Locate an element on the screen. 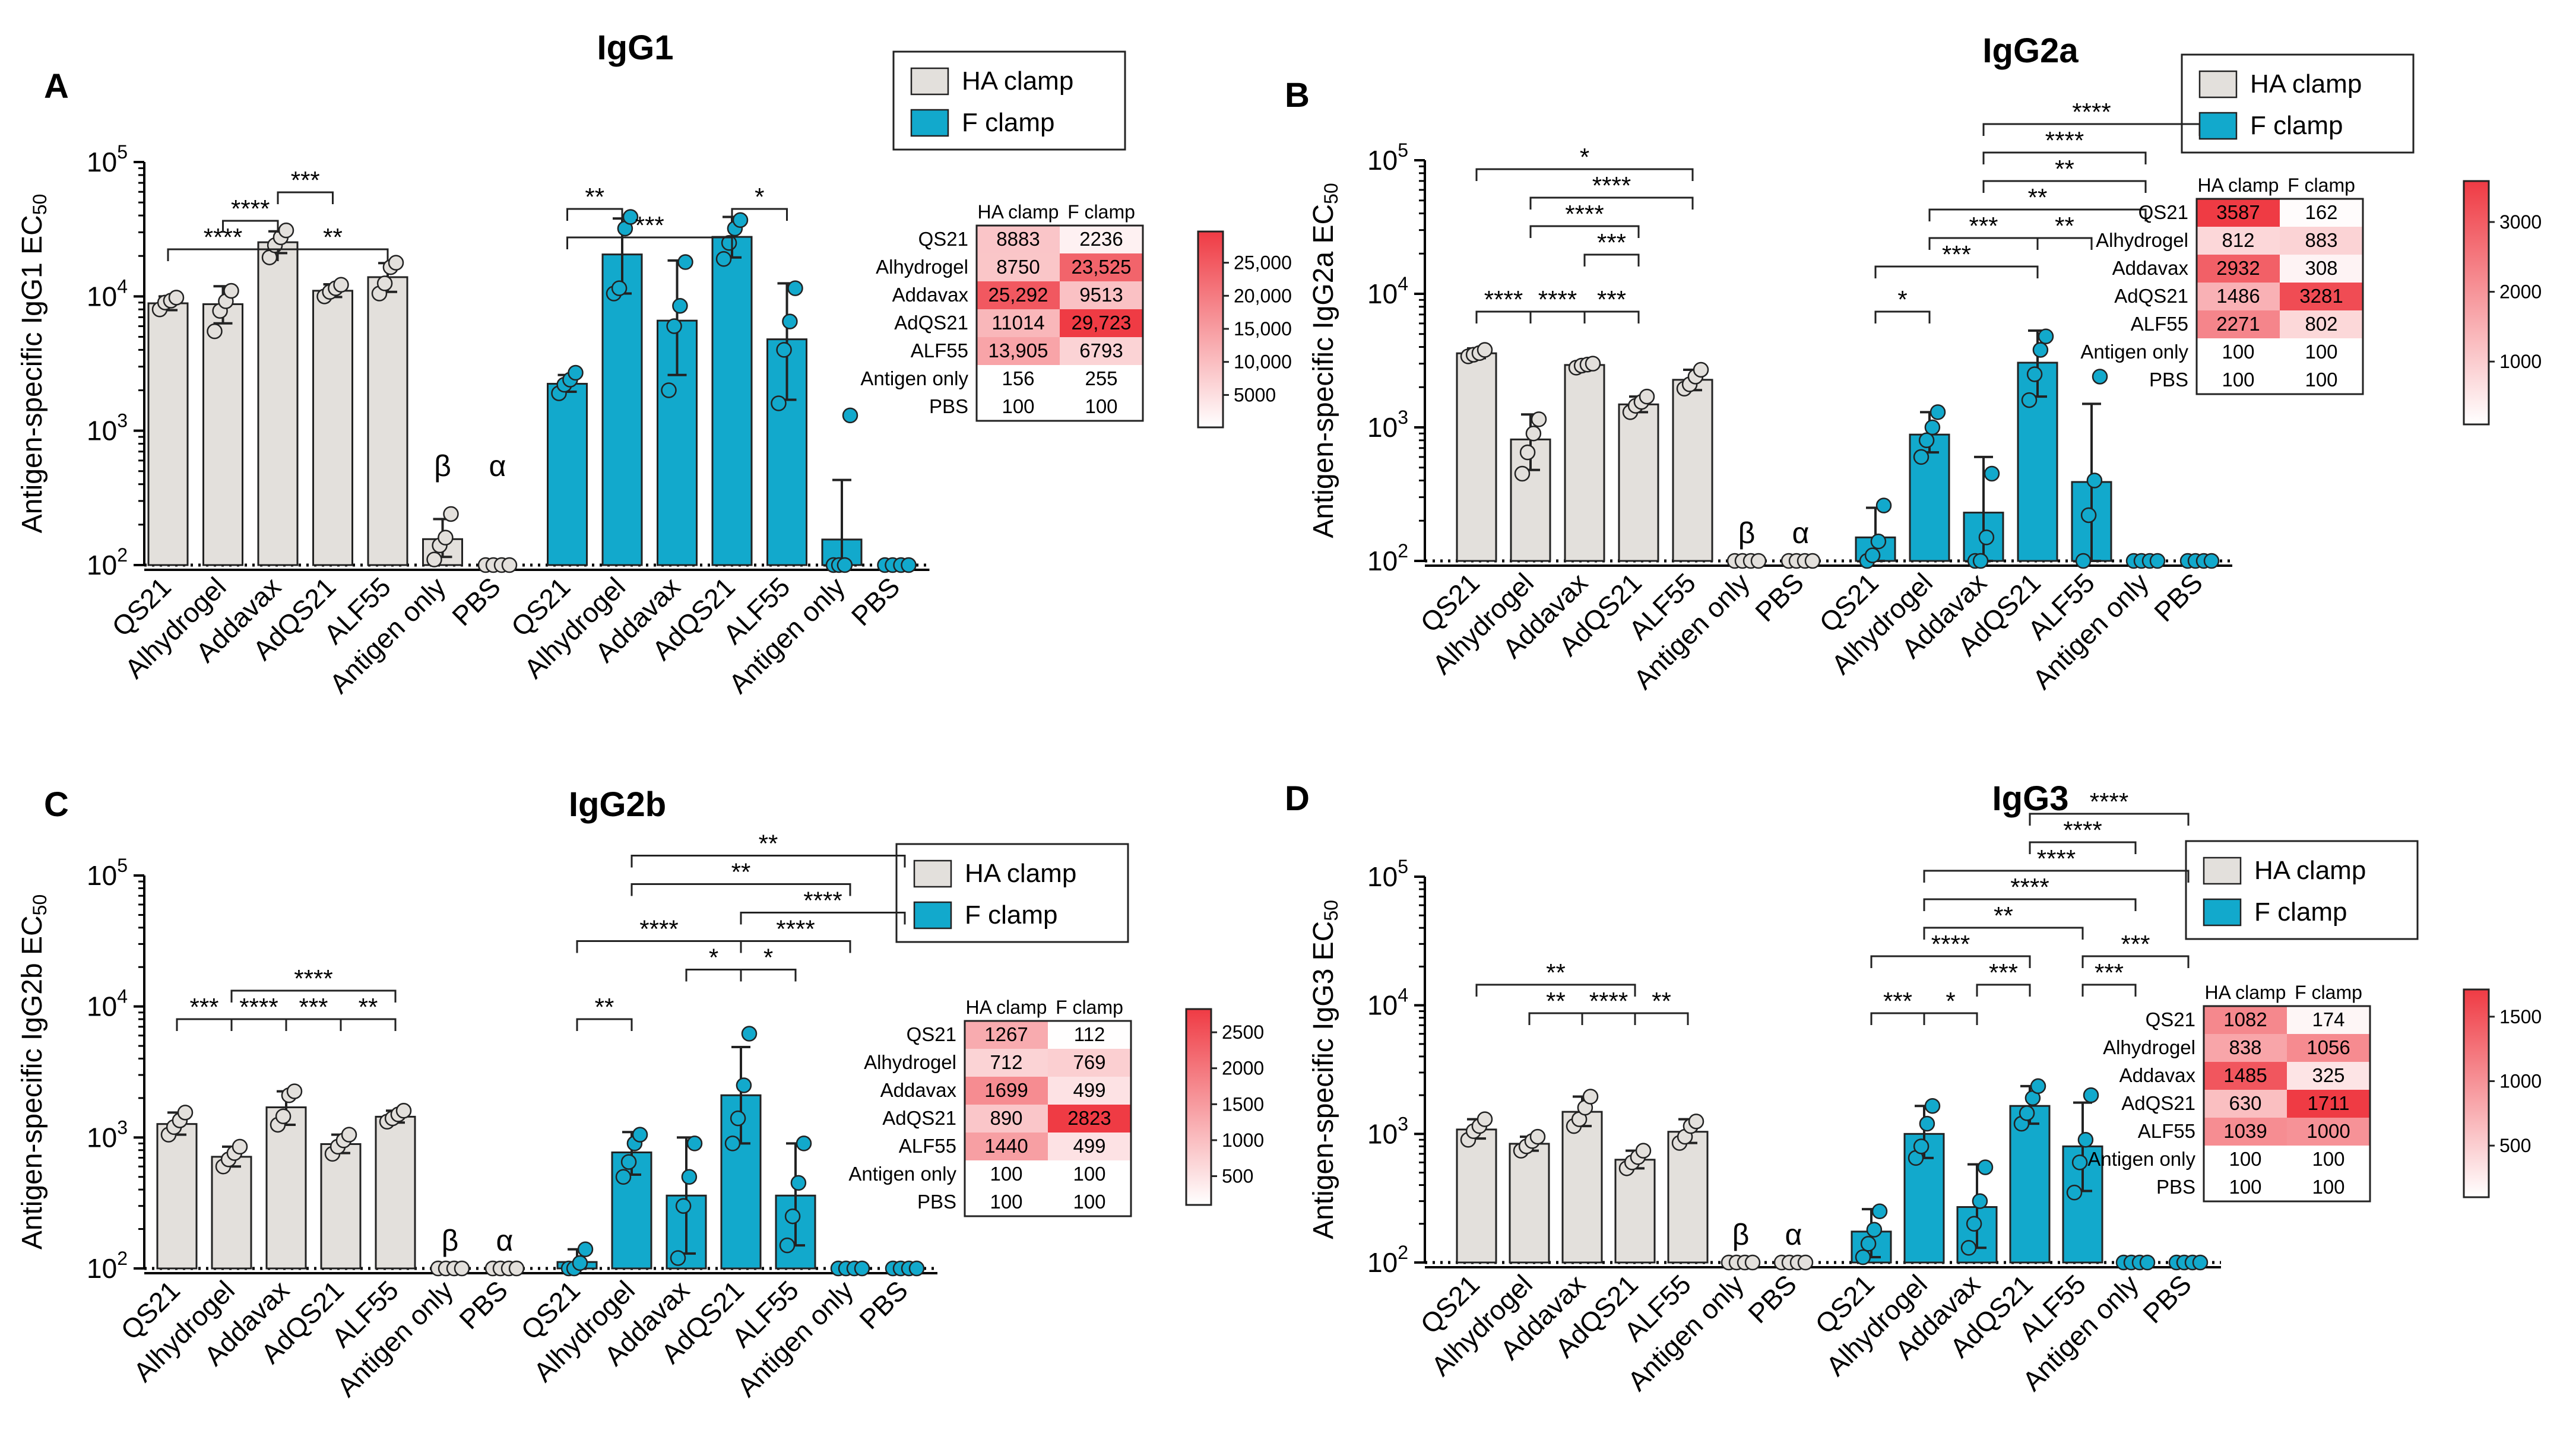  legend-box is located at coordinates (1009, 100).